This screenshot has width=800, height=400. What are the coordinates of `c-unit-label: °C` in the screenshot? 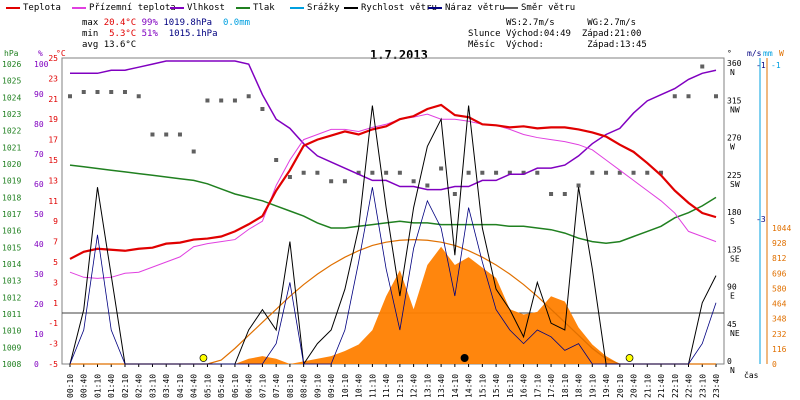 It's located at (61, 53).